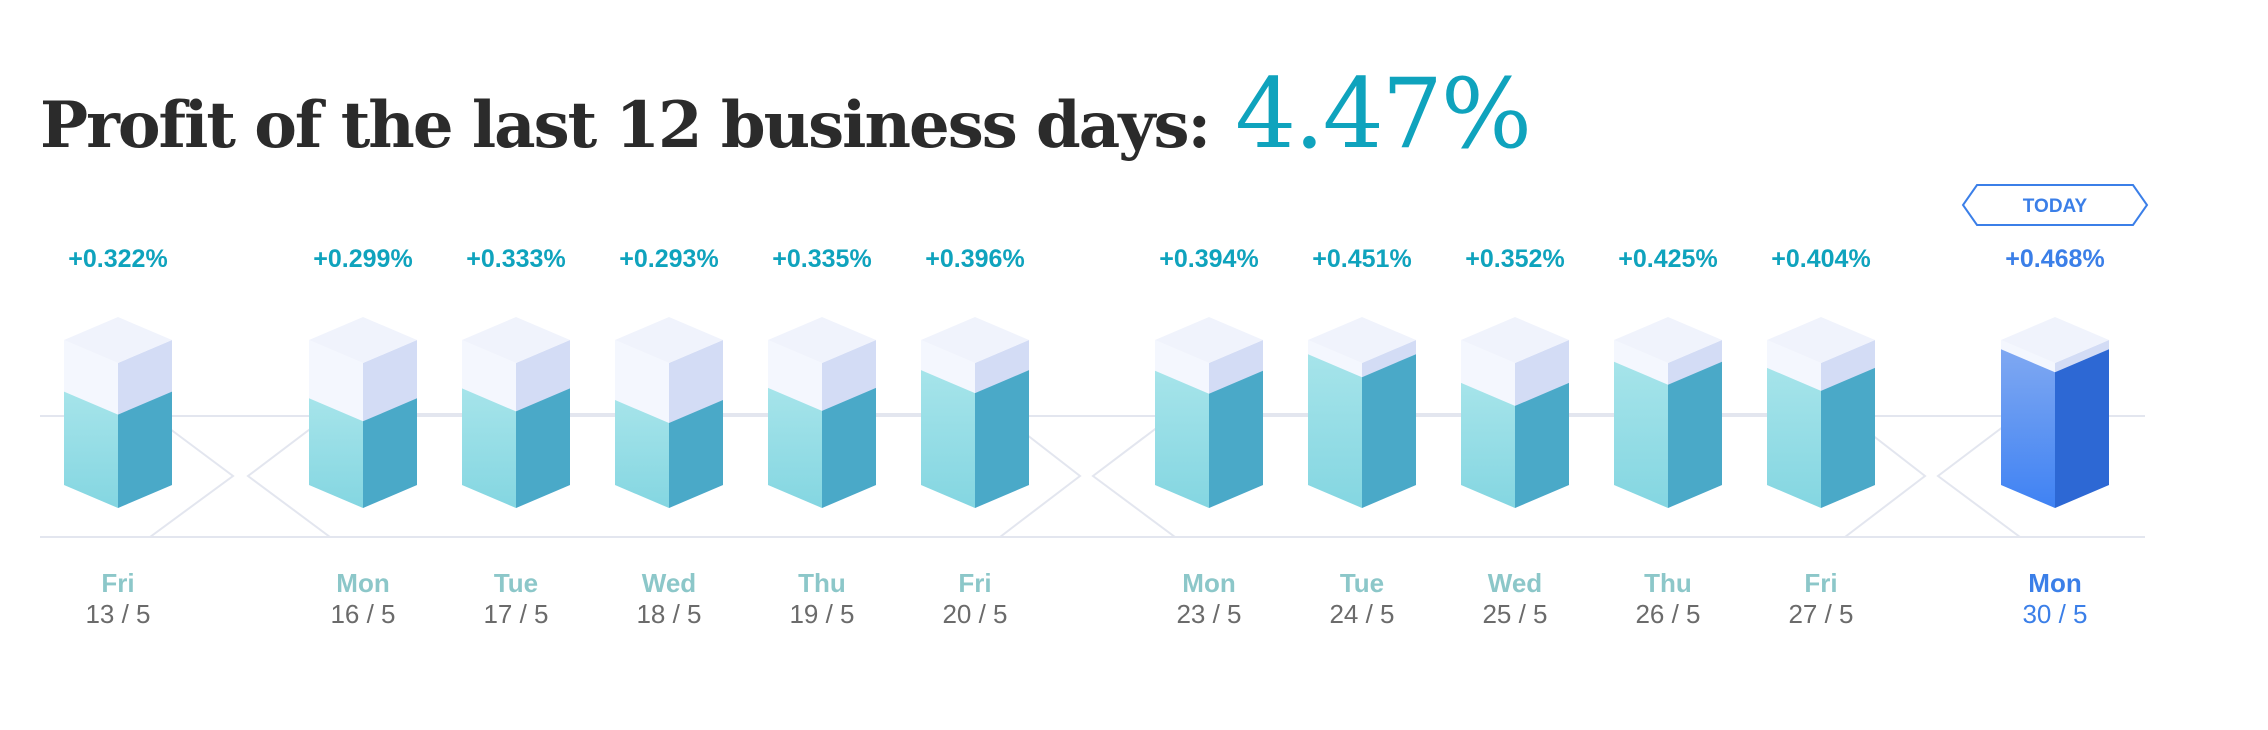  Describe the element at coordinates (1667, 614) in the screenshot. I see `date-label: 26 / 5` at that location.